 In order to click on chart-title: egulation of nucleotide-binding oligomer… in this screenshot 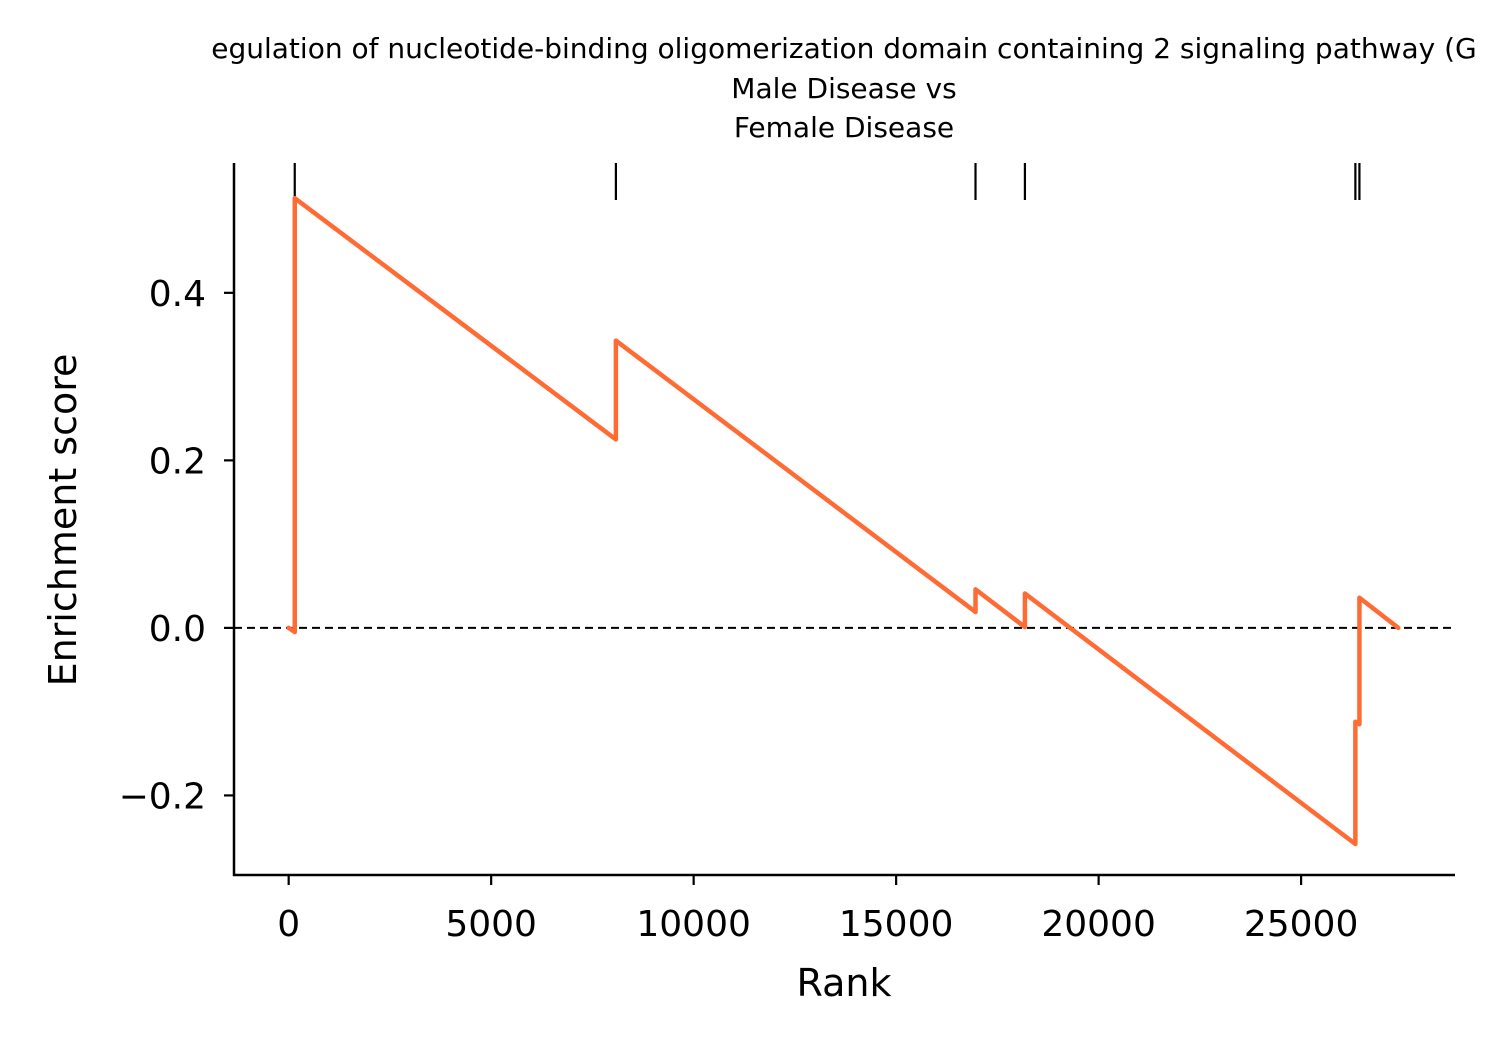, I will do `click(843, 88)`.